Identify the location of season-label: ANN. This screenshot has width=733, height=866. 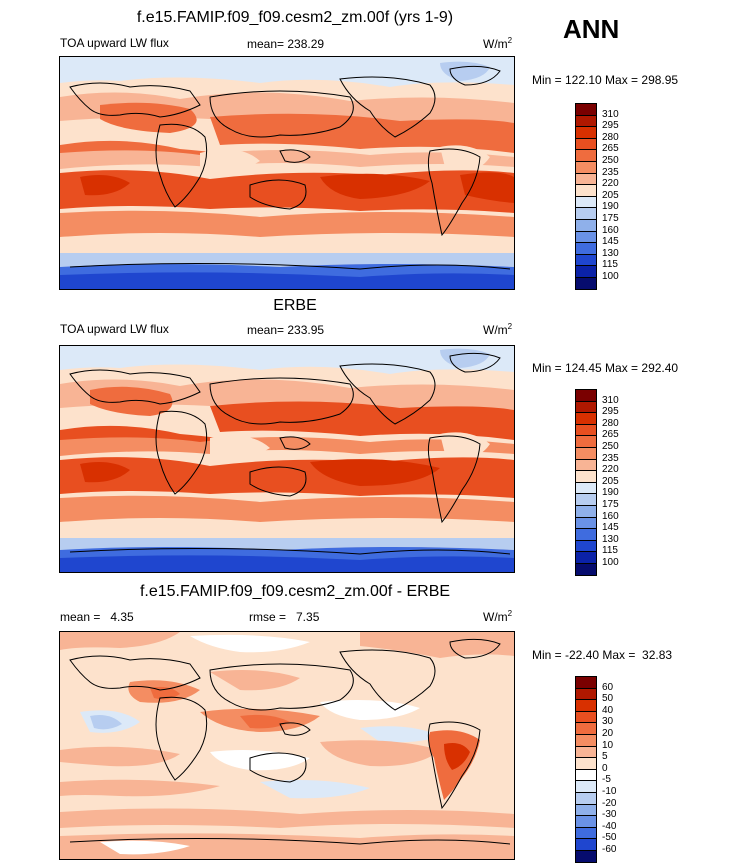
(591, 29).